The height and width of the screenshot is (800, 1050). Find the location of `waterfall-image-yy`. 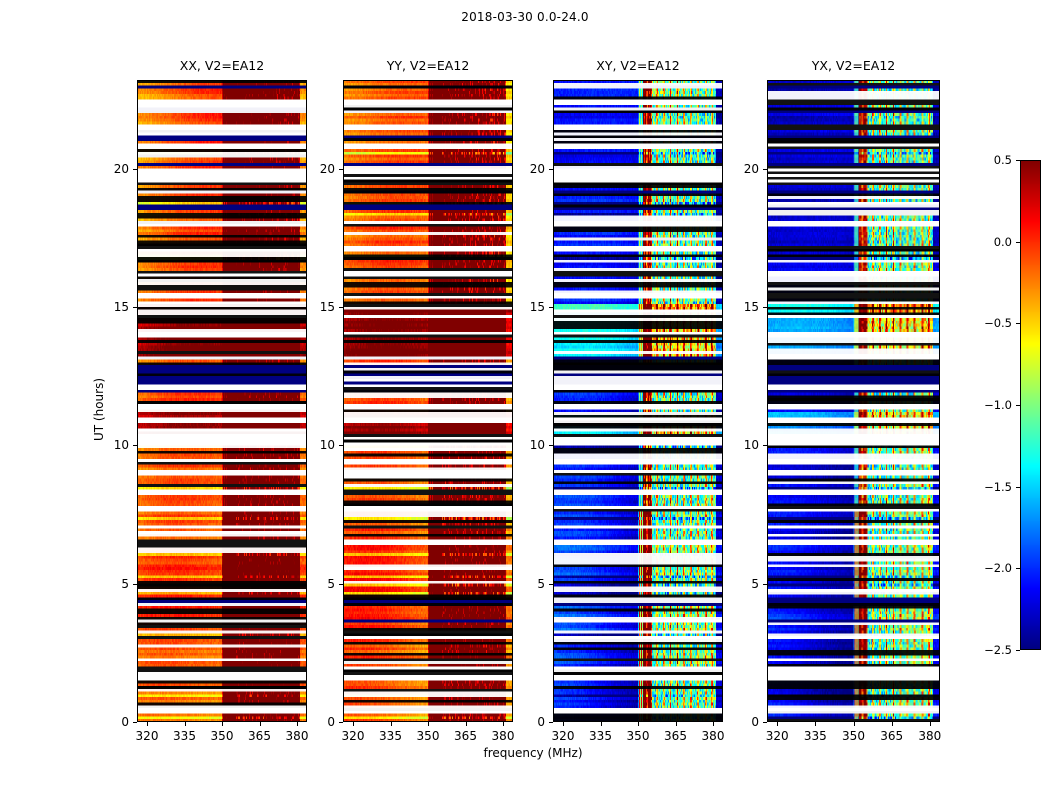

waterfall-image-yy is located at coordinates (428, 401).